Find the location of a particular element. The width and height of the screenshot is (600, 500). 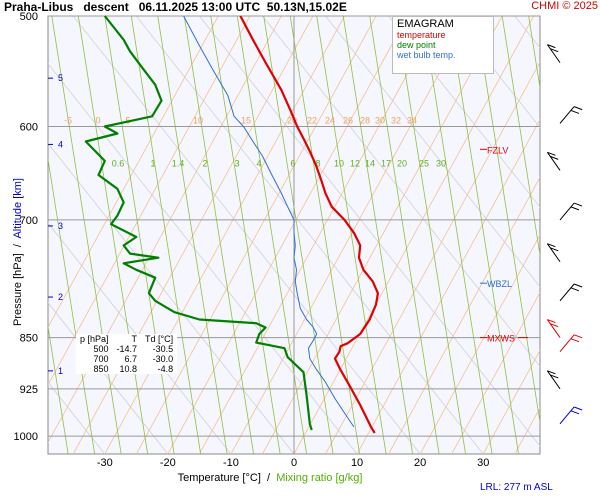

temperature-tick-label: 10 is located at coordinates (357, 463).